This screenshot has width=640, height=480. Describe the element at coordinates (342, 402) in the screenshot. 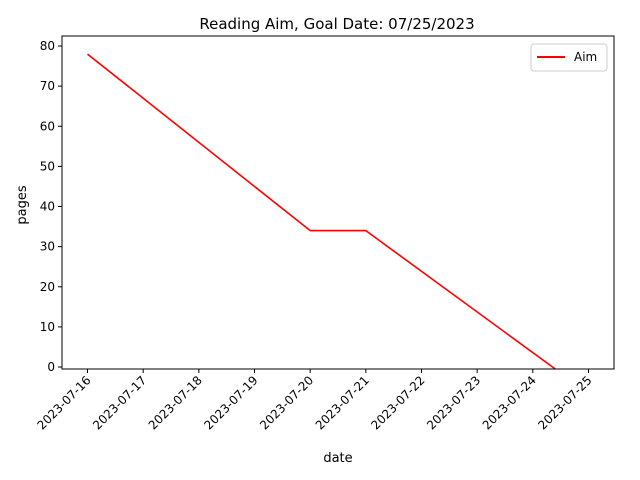

I see `x-tick-label: 2023-07-21` at that location.